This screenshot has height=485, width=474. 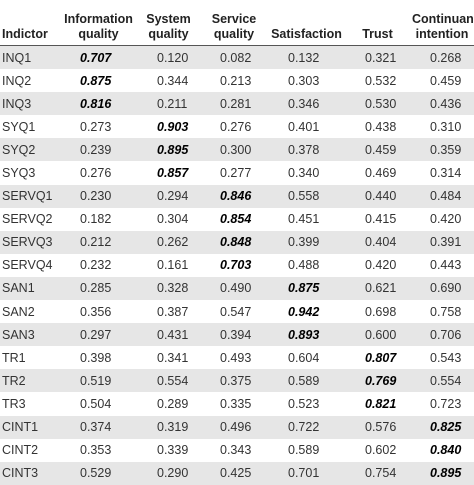 I want to click on loading-cell: 0.576, so click(x=381, y=427).